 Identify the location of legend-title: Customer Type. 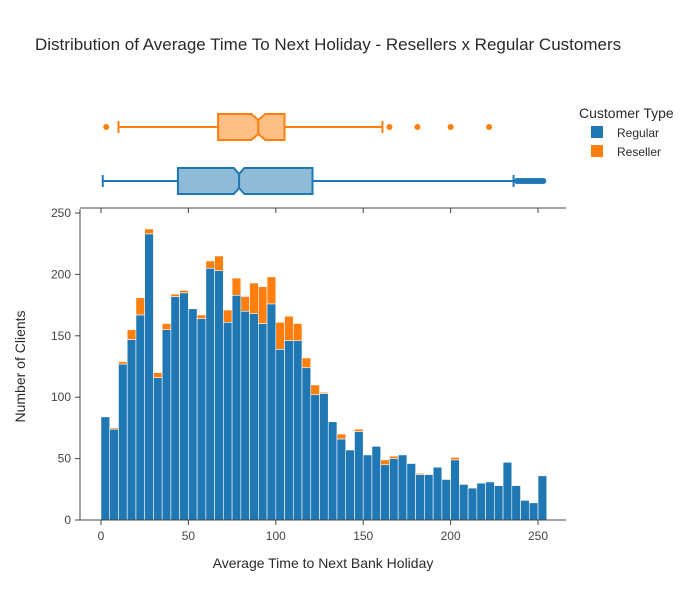
(626, 113).